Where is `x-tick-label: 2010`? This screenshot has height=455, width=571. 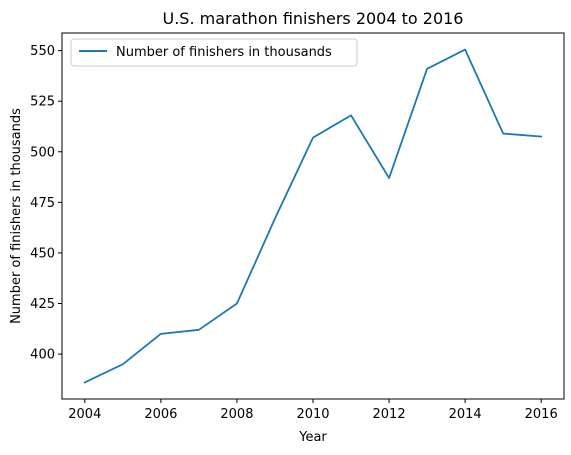
x-tick-label: 2010 is located at coordinates (312, 414).